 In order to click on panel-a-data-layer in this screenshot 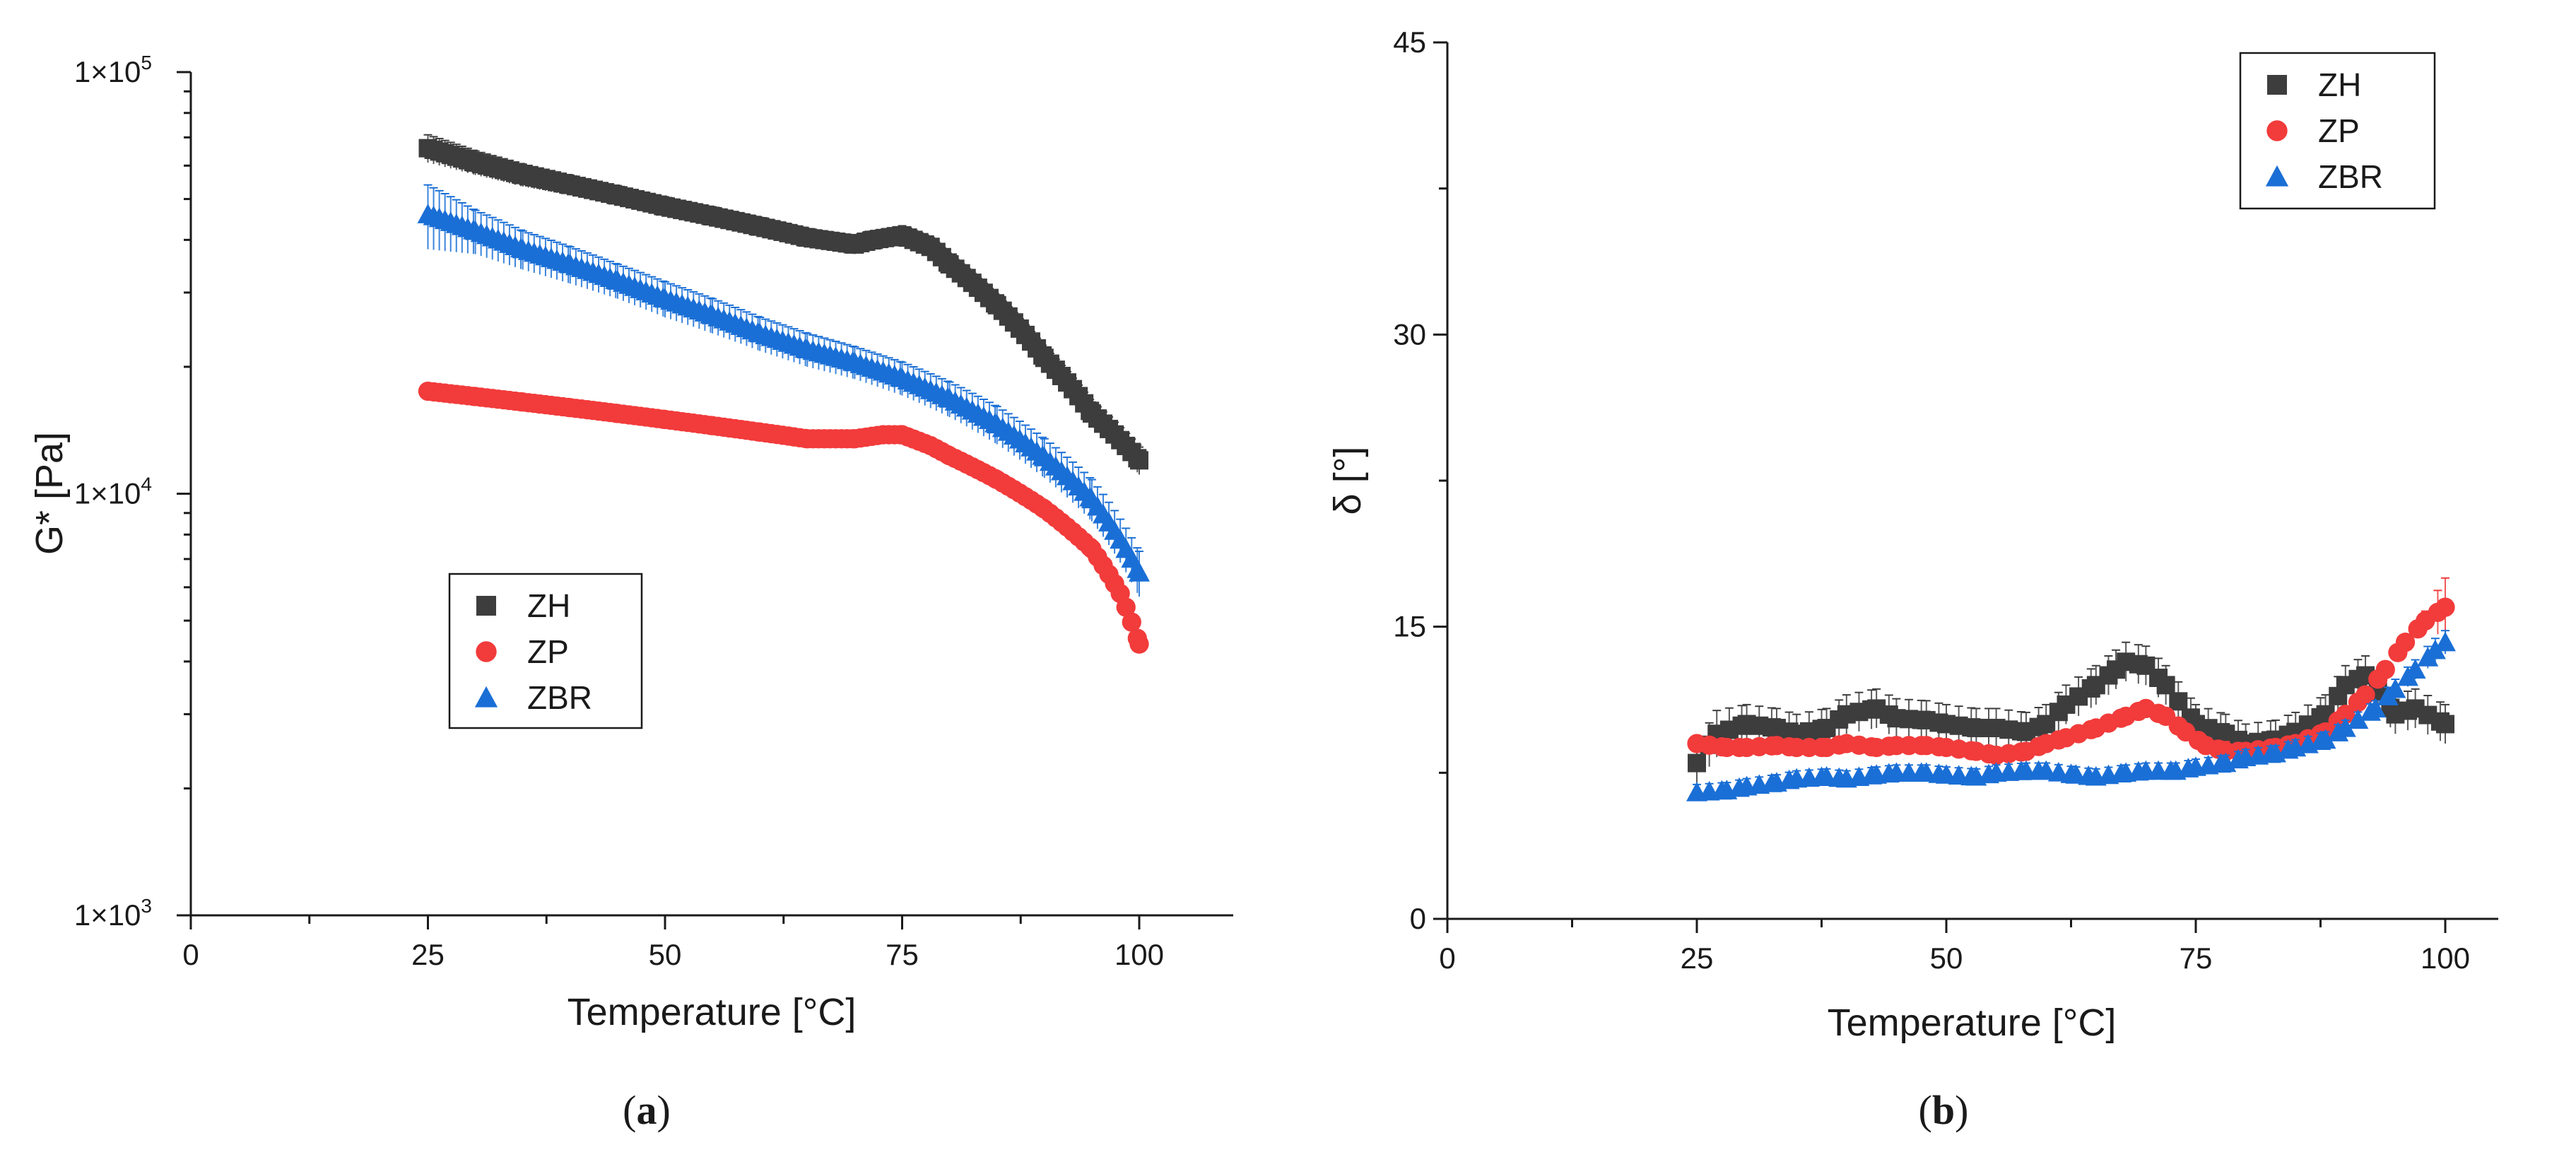, I will do `click(783, 394)`.